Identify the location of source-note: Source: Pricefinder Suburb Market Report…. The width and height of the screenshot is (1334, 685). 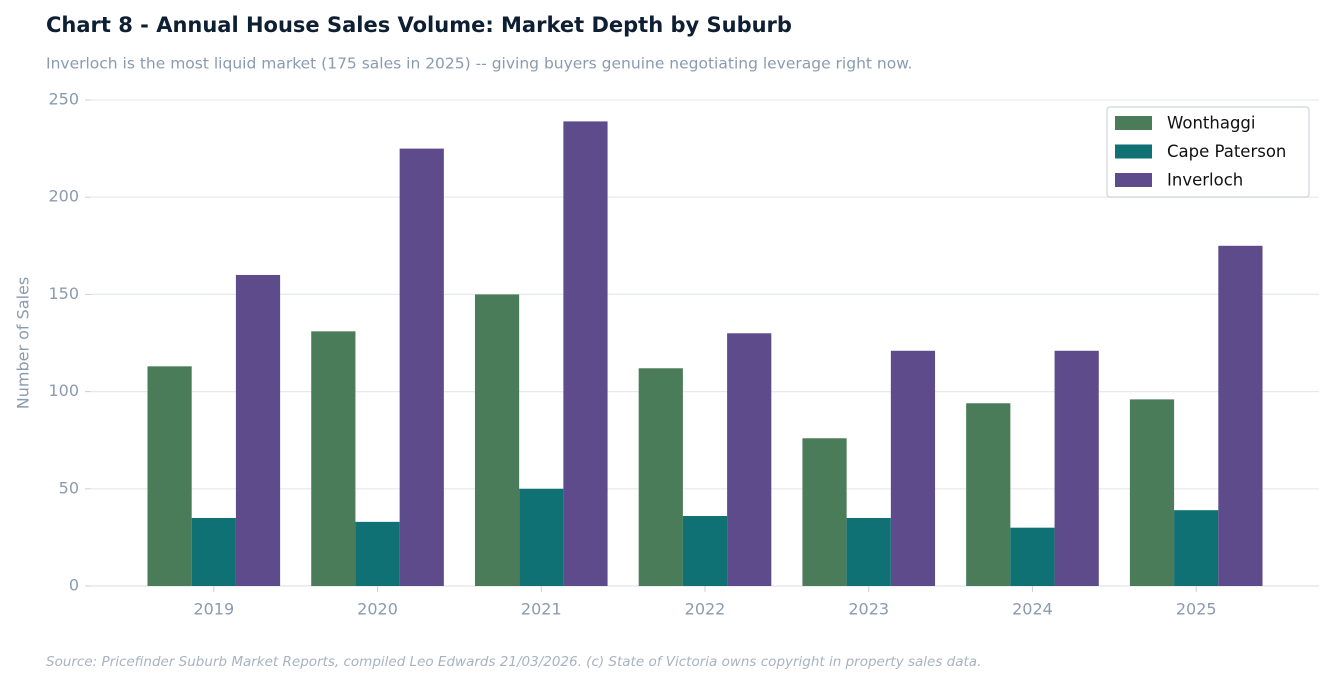
(513, 662).